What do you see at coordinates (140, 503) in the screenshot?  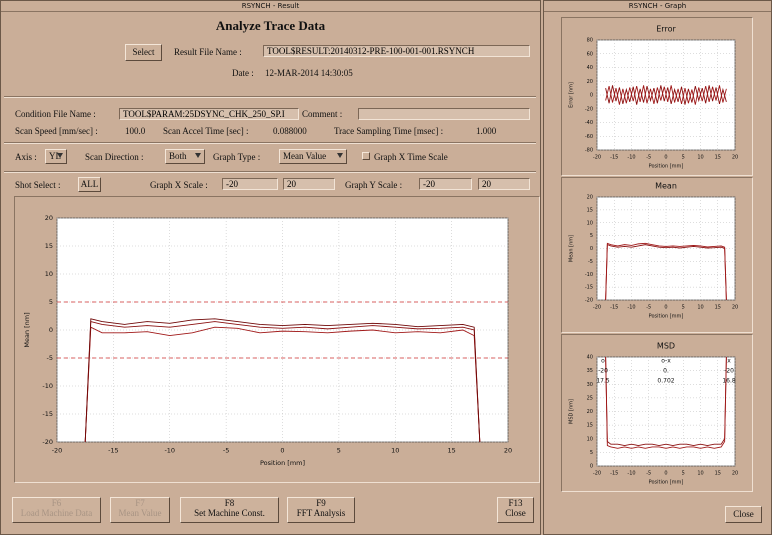 I see `key: F7` at bounding box center [140, 503].